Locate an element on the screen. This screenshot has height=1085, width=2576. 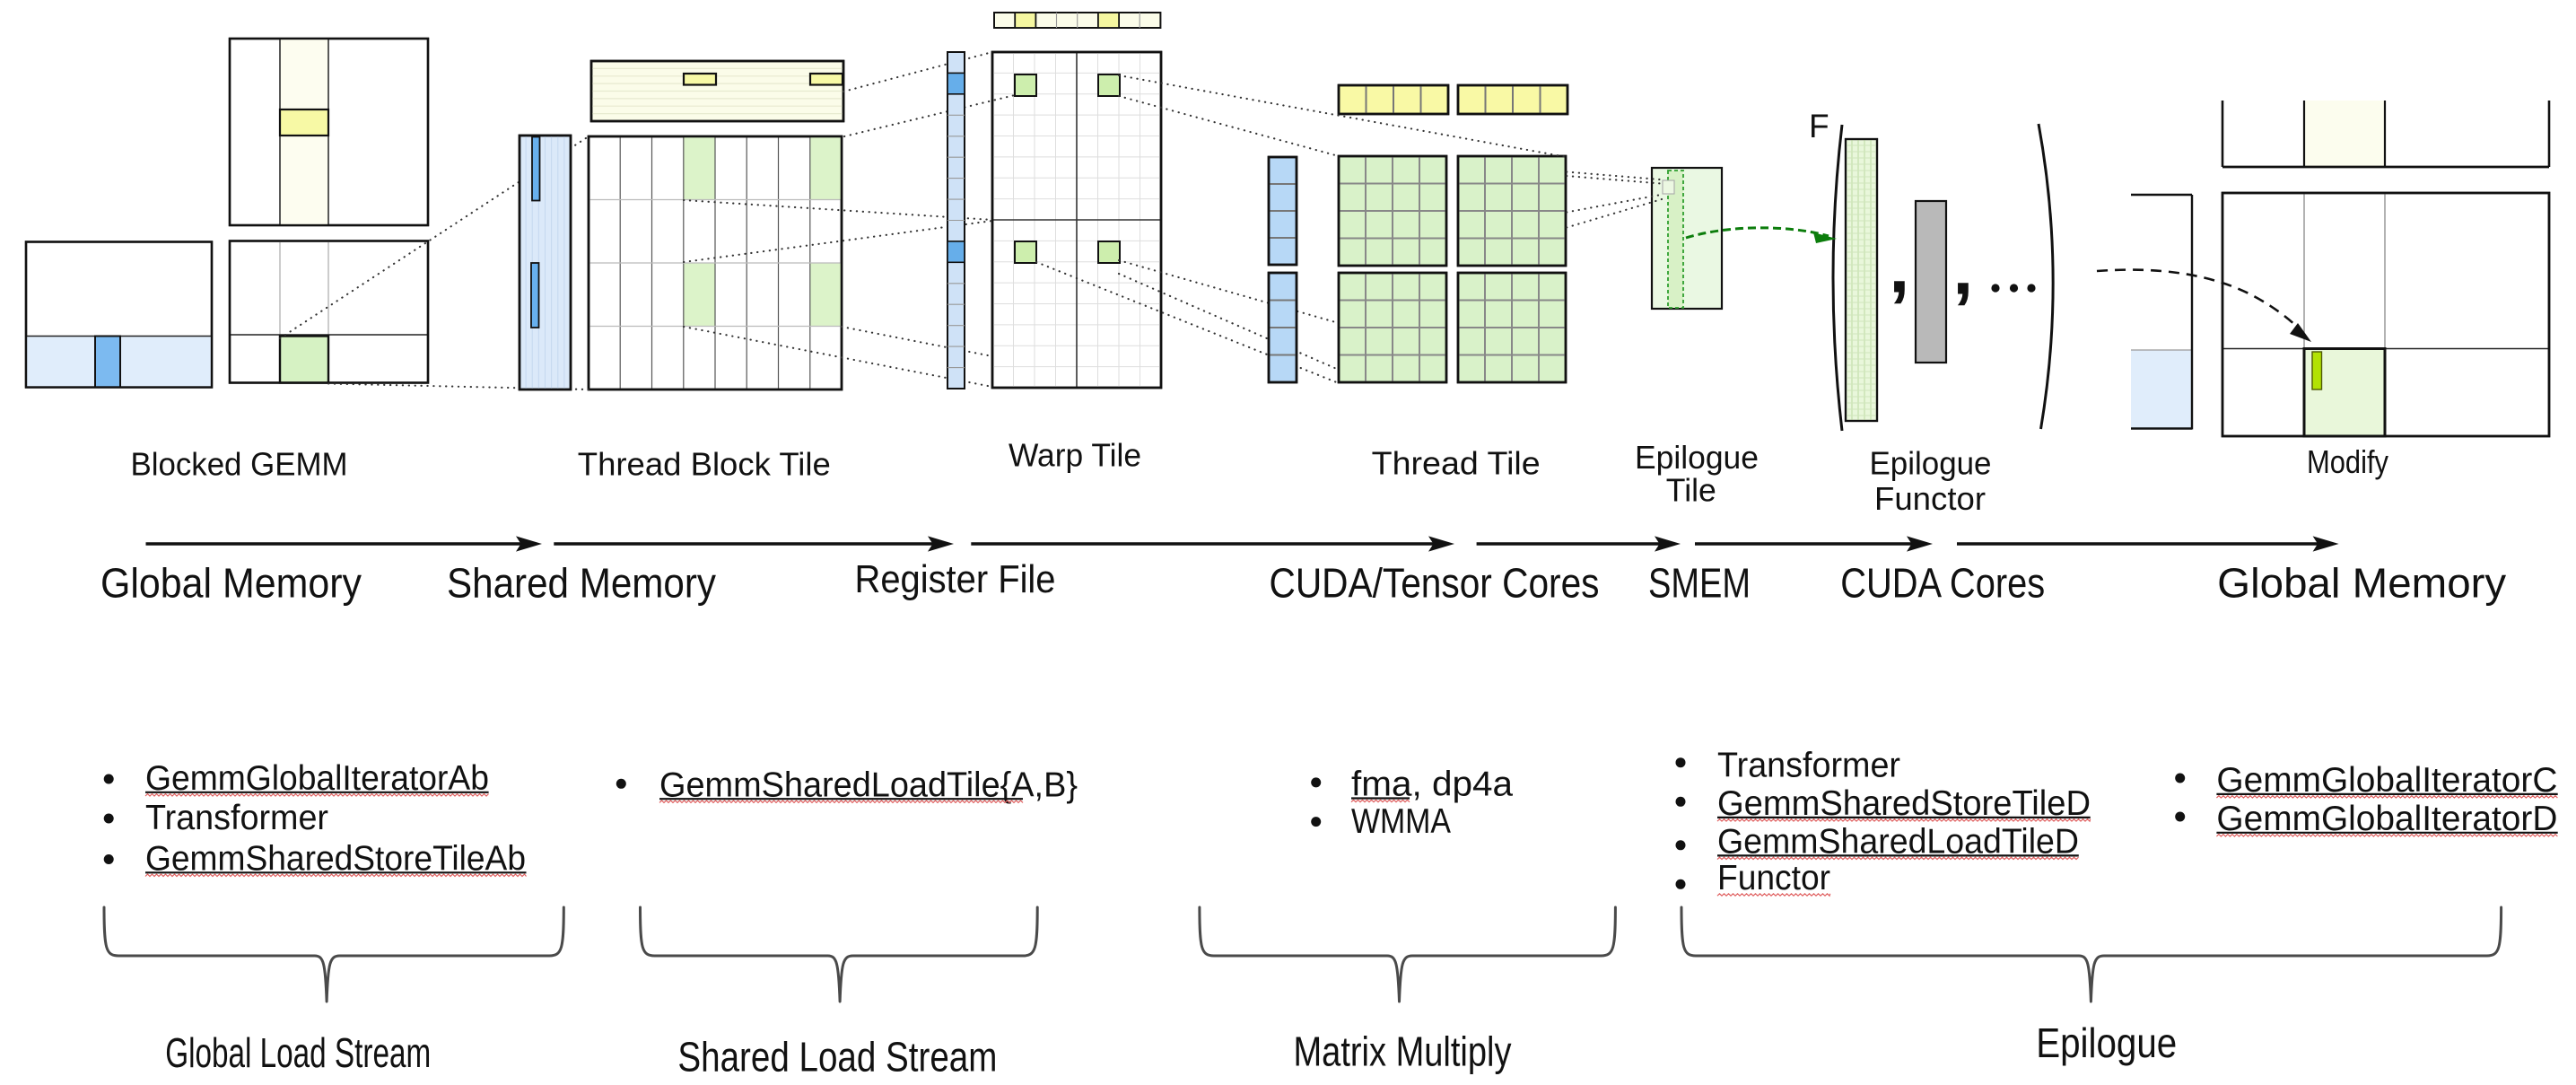
svg-text: CUDA/Tensor Cores is located at coordinates (1435, 583).